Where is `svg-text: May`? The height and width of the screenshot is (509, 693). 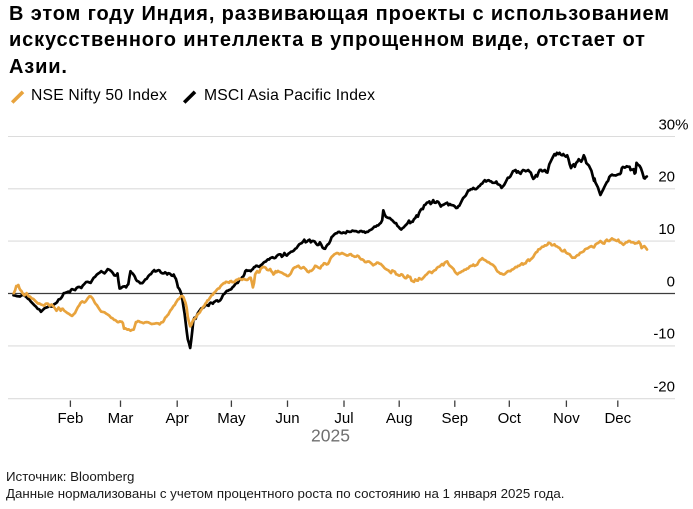 svg-text: May is located at coordinates (231, 418).